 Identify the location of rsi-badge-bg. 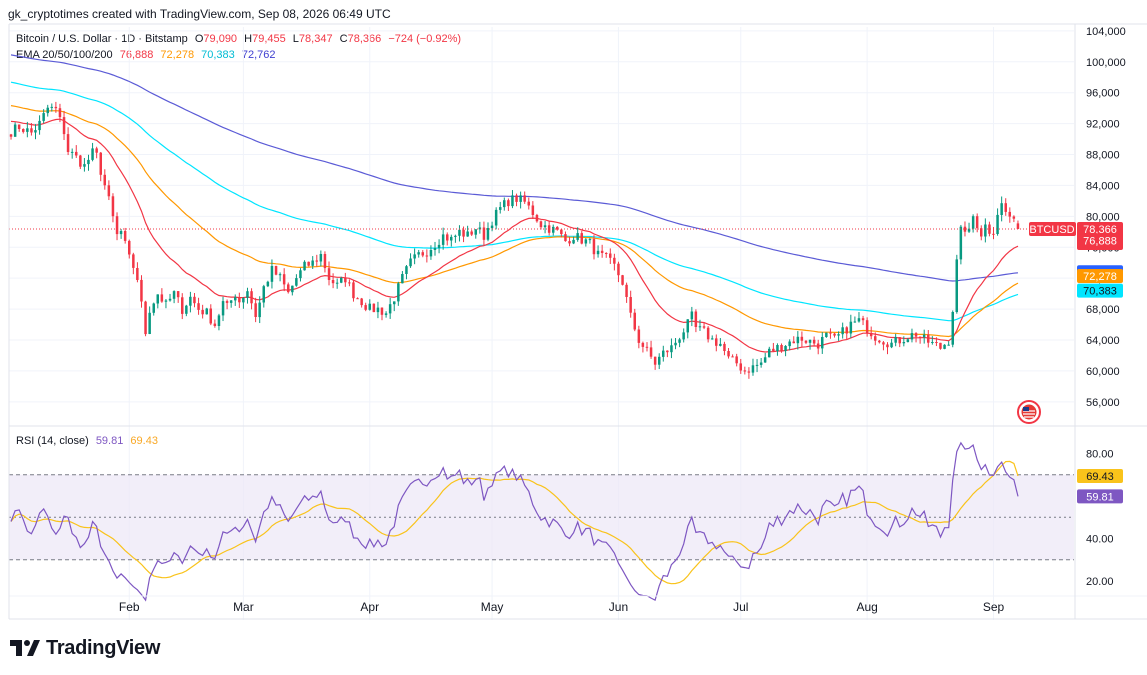
(1100, 496).